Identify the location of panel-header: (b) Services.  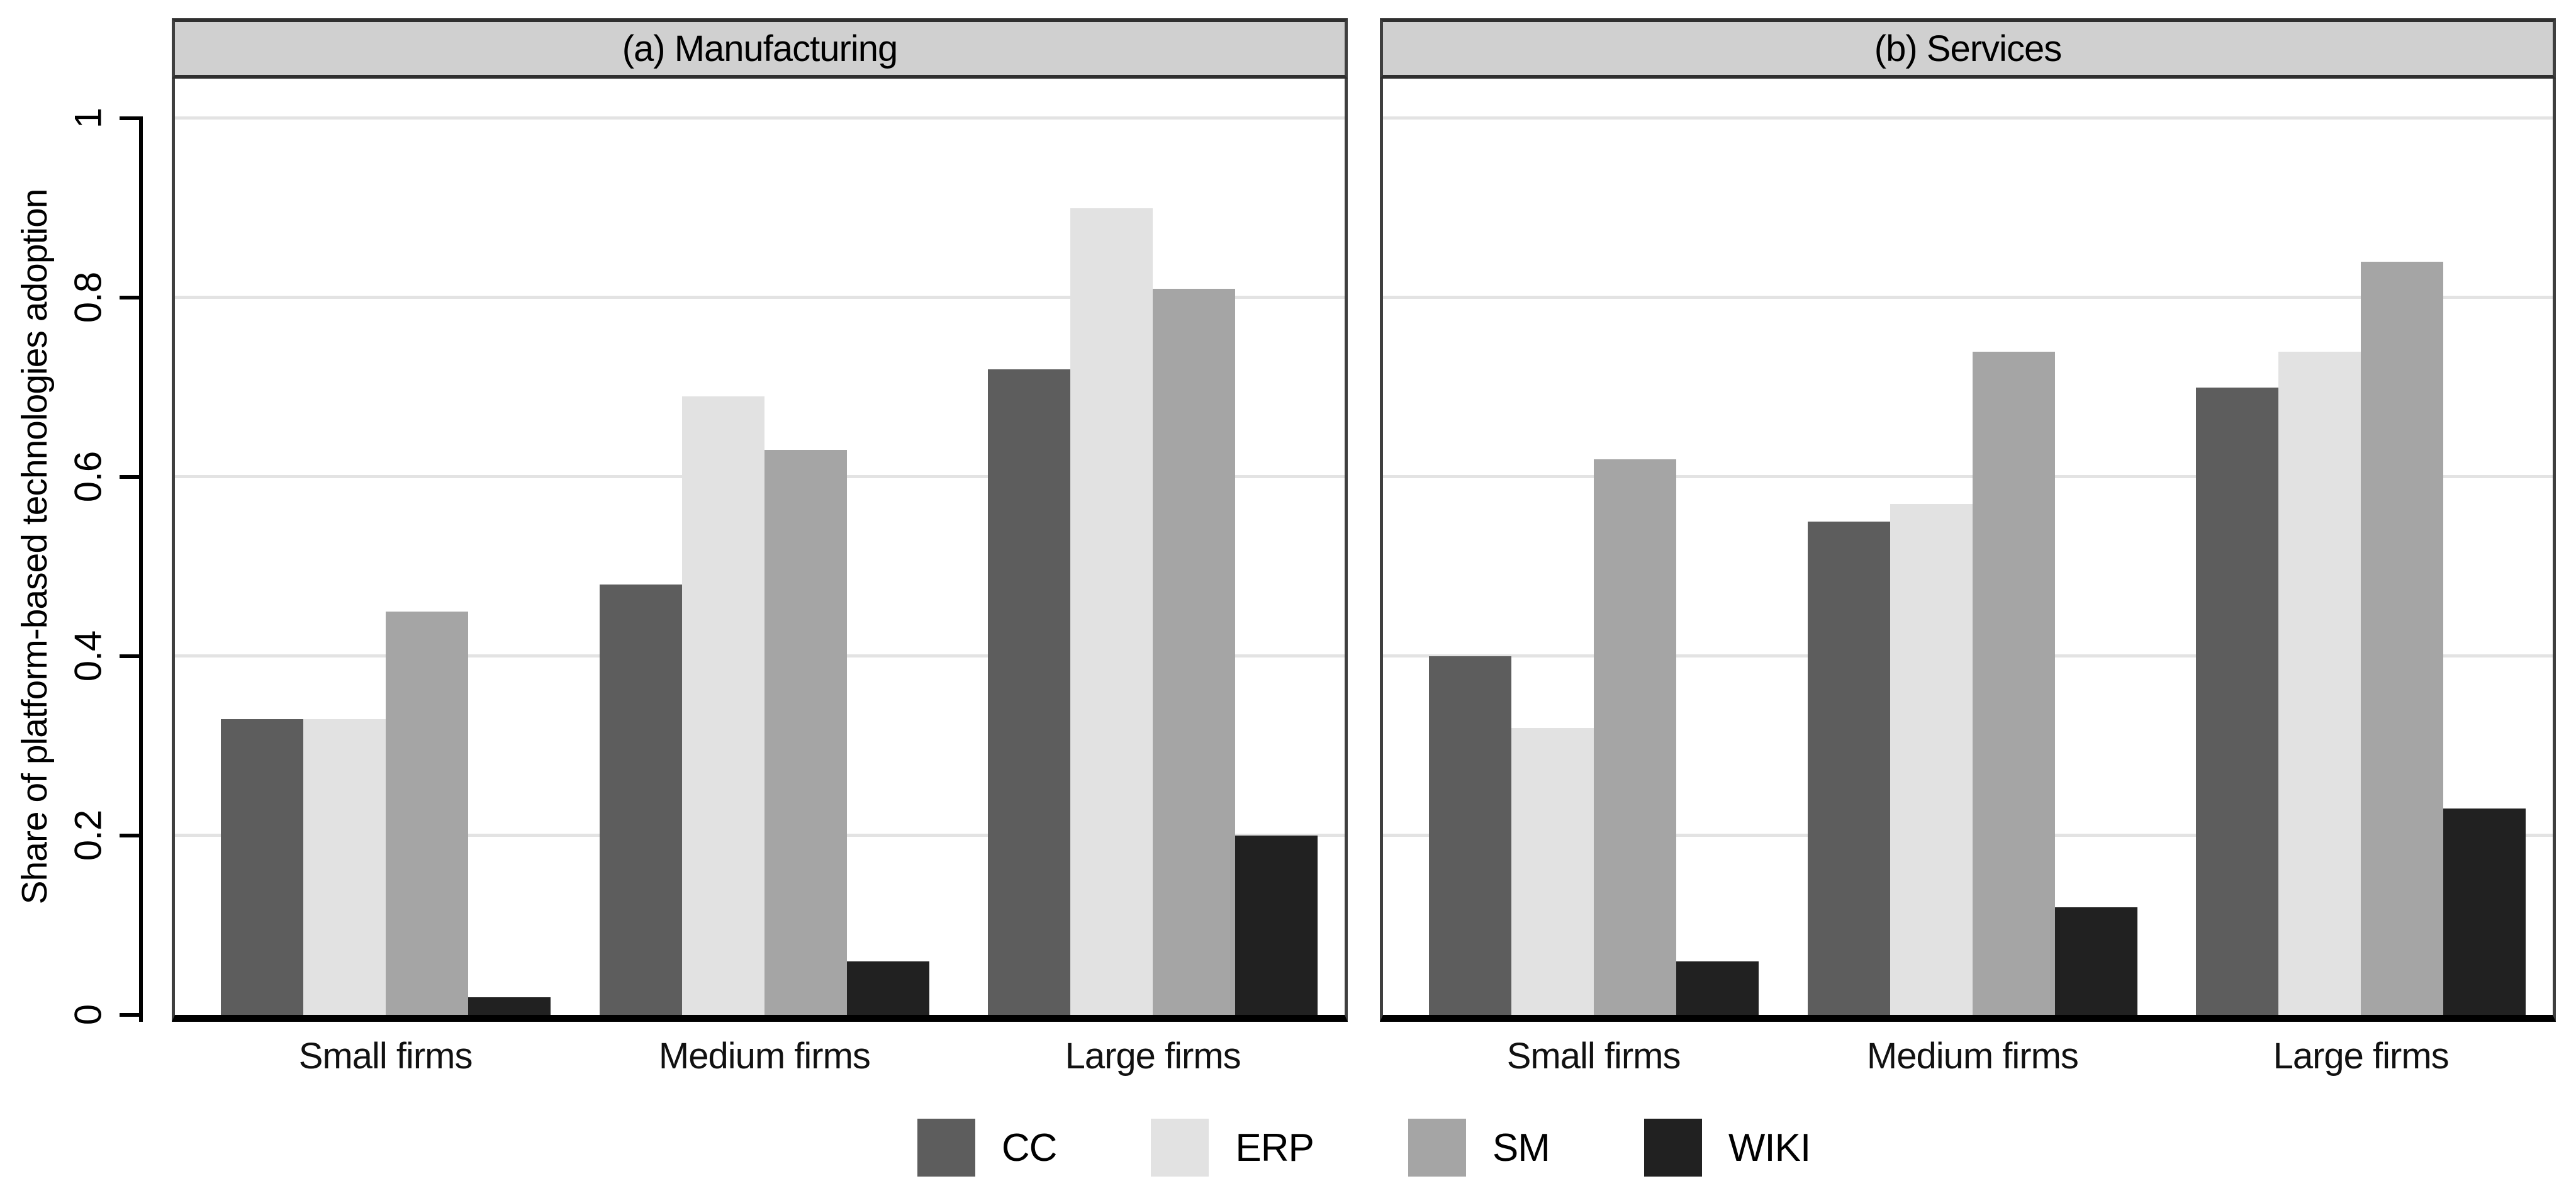
(1968, 48).